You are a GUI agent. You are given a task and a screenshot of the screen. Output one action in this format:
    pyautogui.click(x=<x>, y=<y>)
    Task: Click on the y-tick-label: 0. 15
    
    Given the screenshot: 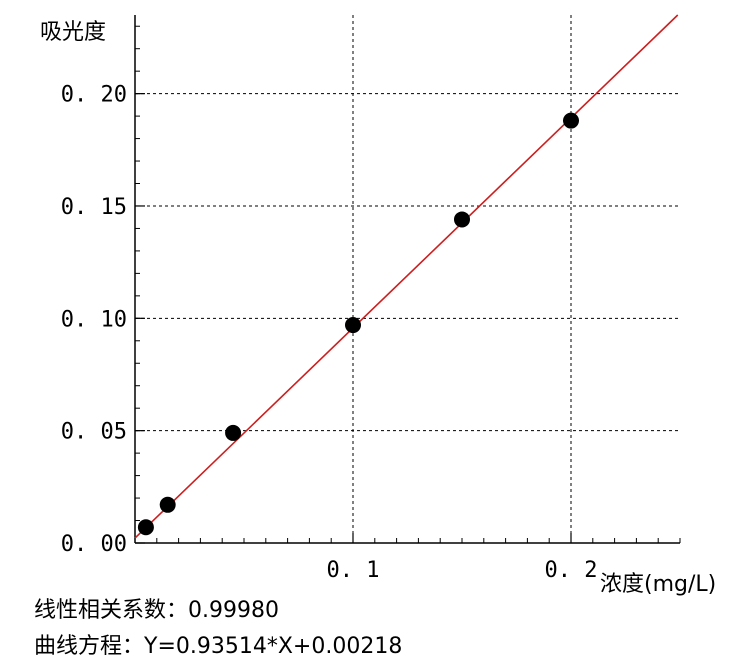 What is the action you would take?
    pyautogui.click(x=94, y=207)
    